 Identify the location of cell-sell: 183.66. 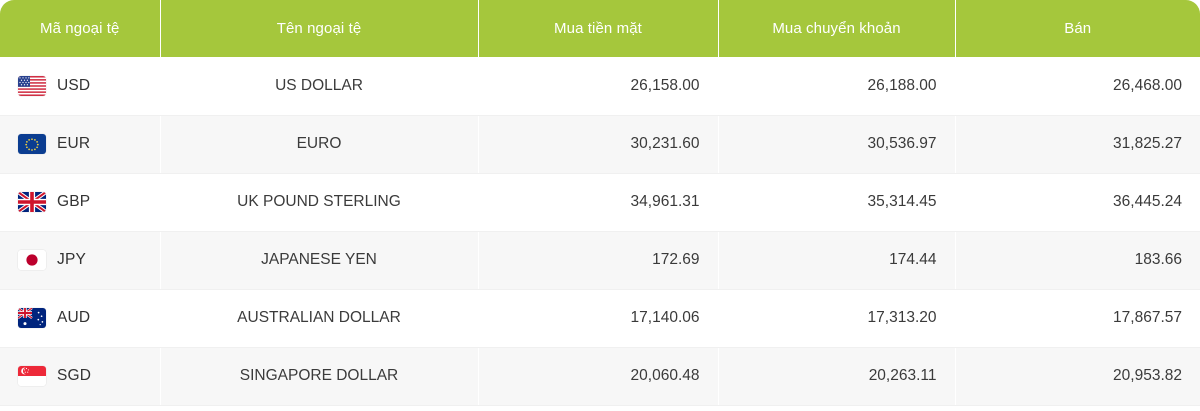
(1077, 260).